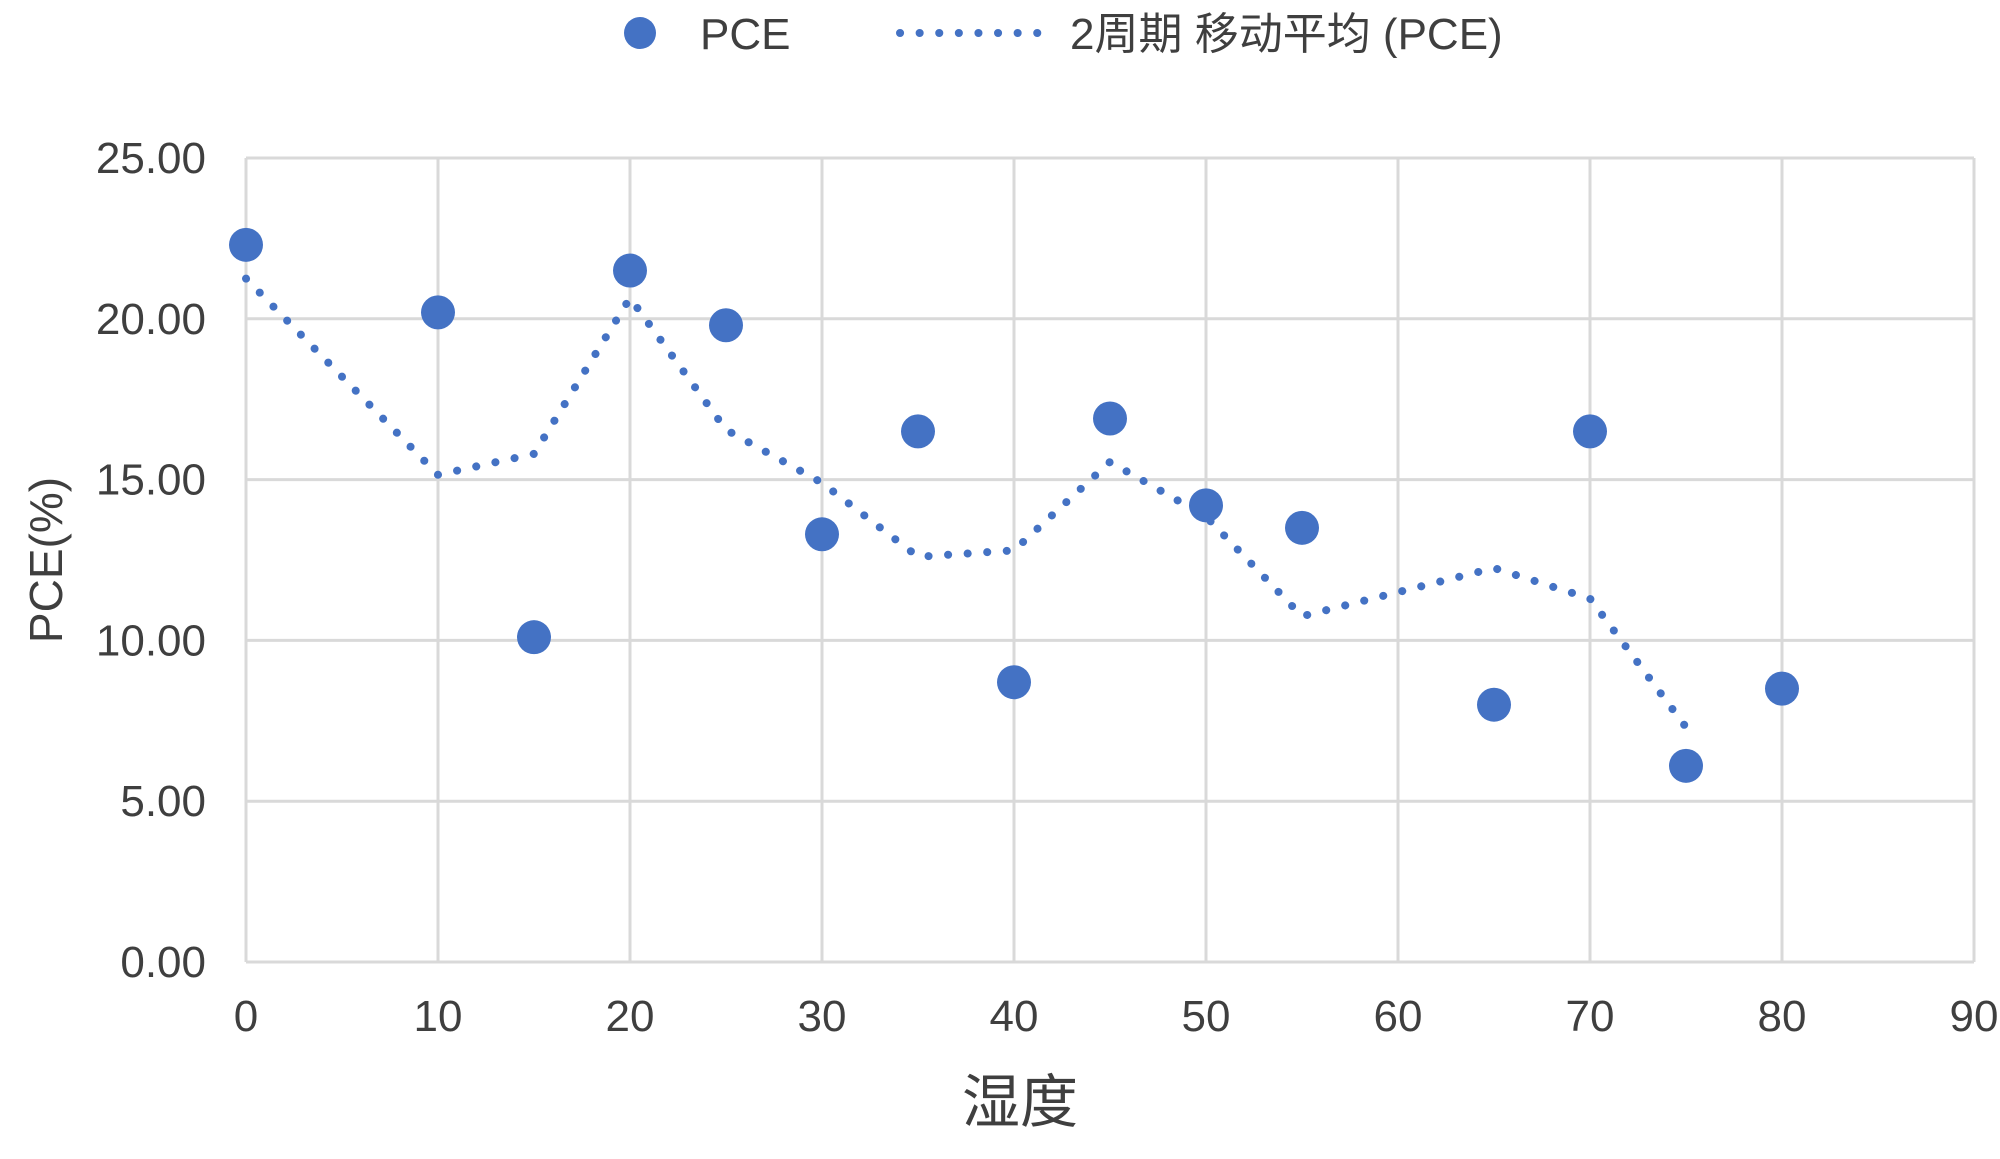 The image size is (2000, 1159). I want to click on y-tick-label: 15.00, so click(151, 480).